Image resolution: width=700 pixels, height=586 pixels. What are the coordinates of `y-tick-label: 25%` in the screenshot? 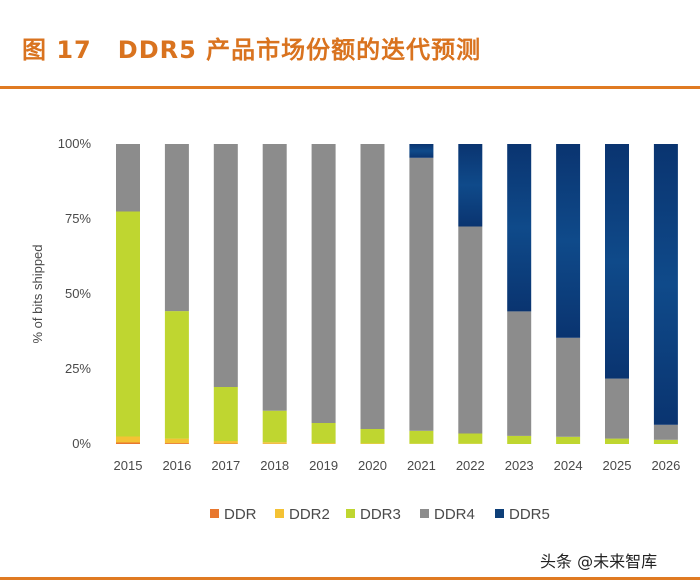 It's located at (78, 368).